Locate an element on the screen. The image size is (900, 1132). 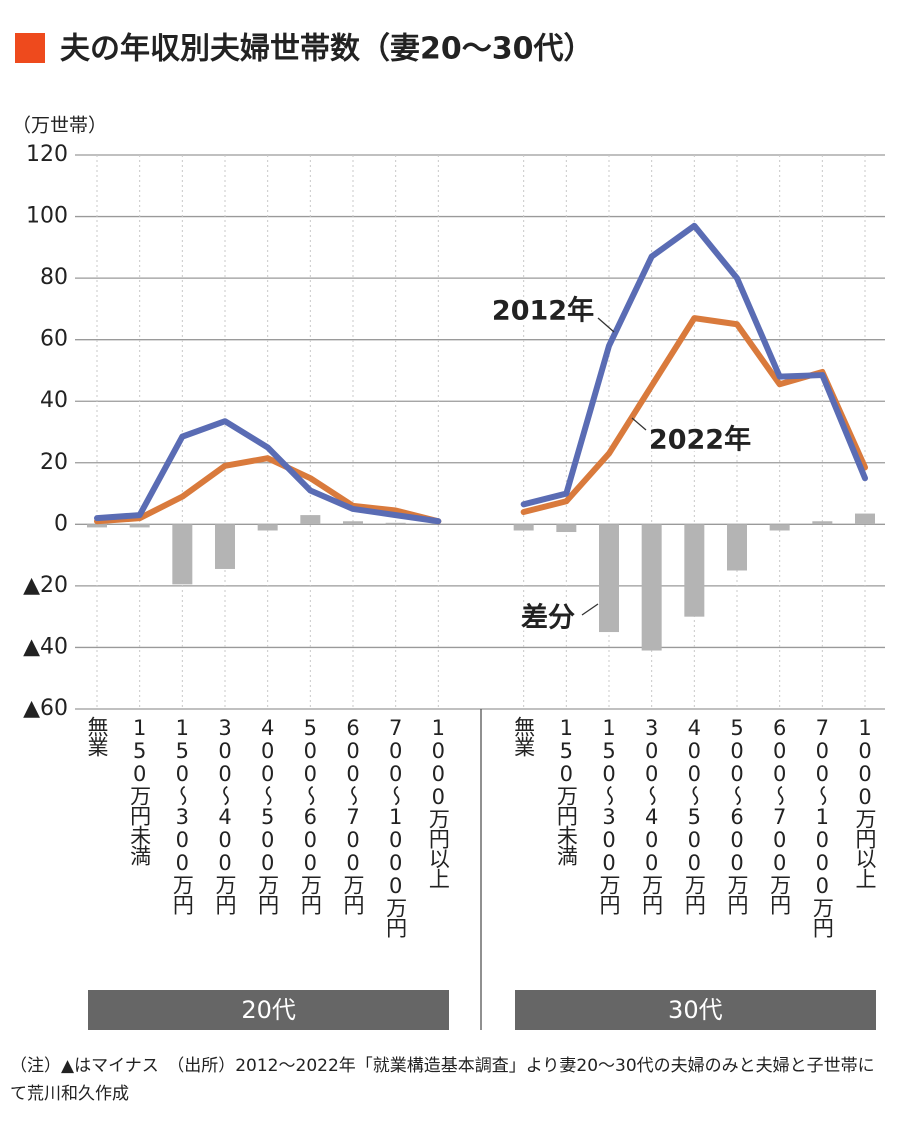
y-unit-label: （万世帯） is located at coordinates (59, 126).